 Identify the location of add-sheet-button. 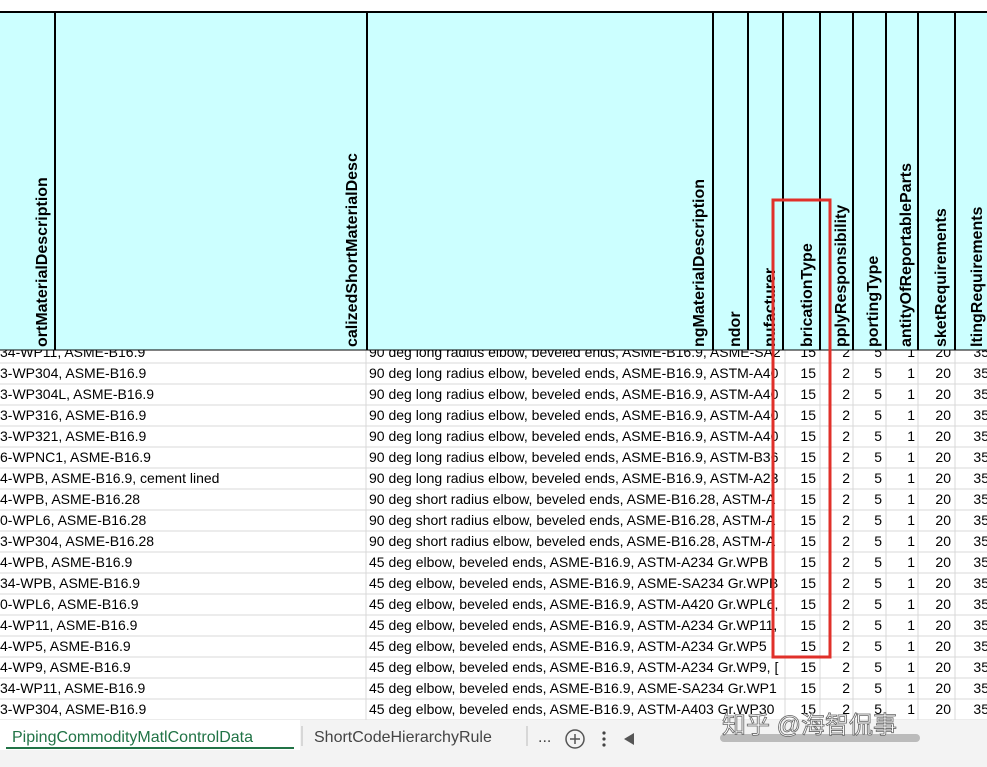
(575, 739).